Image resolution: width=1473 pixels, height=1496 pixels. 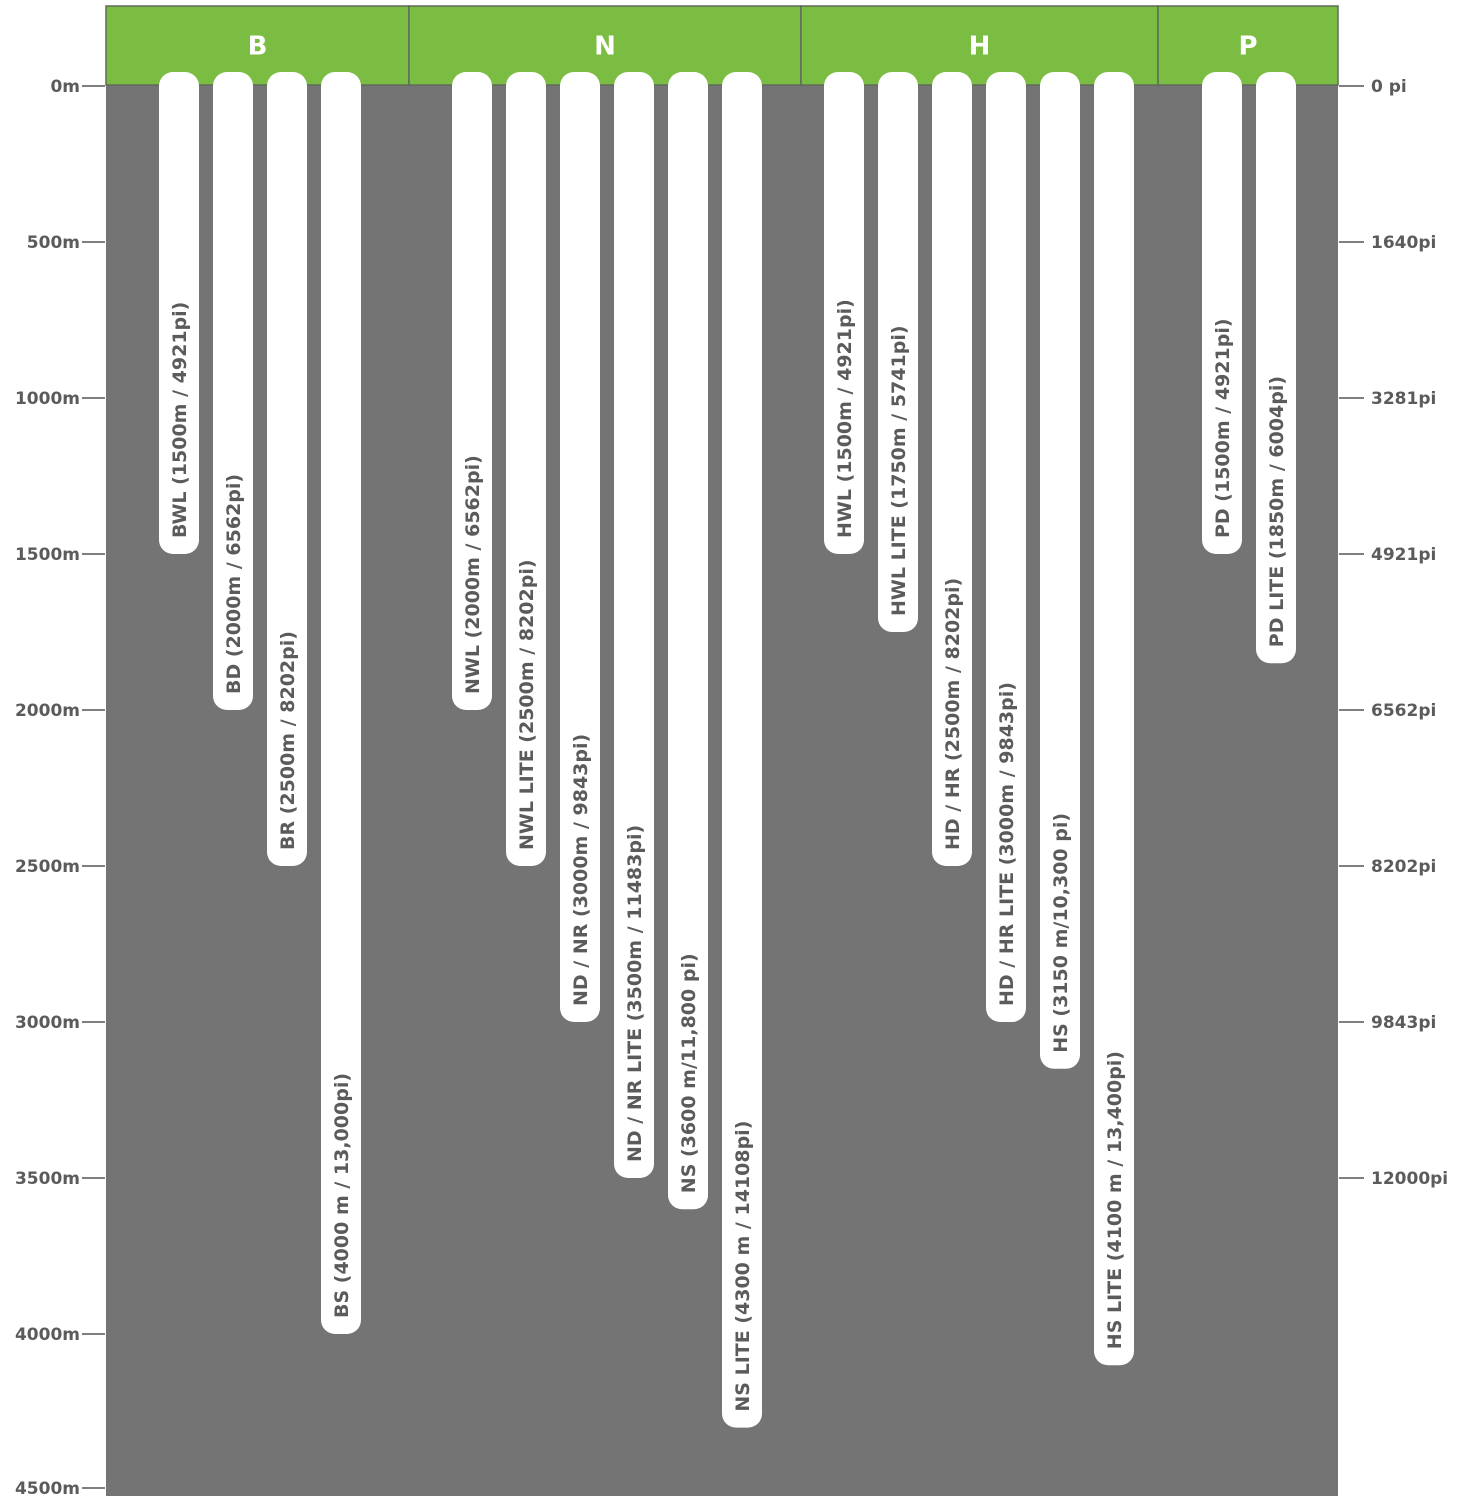 I want to click on bar-label-h-3: HD / HR (2500m / 8202pi), so click(x=953, y=714).